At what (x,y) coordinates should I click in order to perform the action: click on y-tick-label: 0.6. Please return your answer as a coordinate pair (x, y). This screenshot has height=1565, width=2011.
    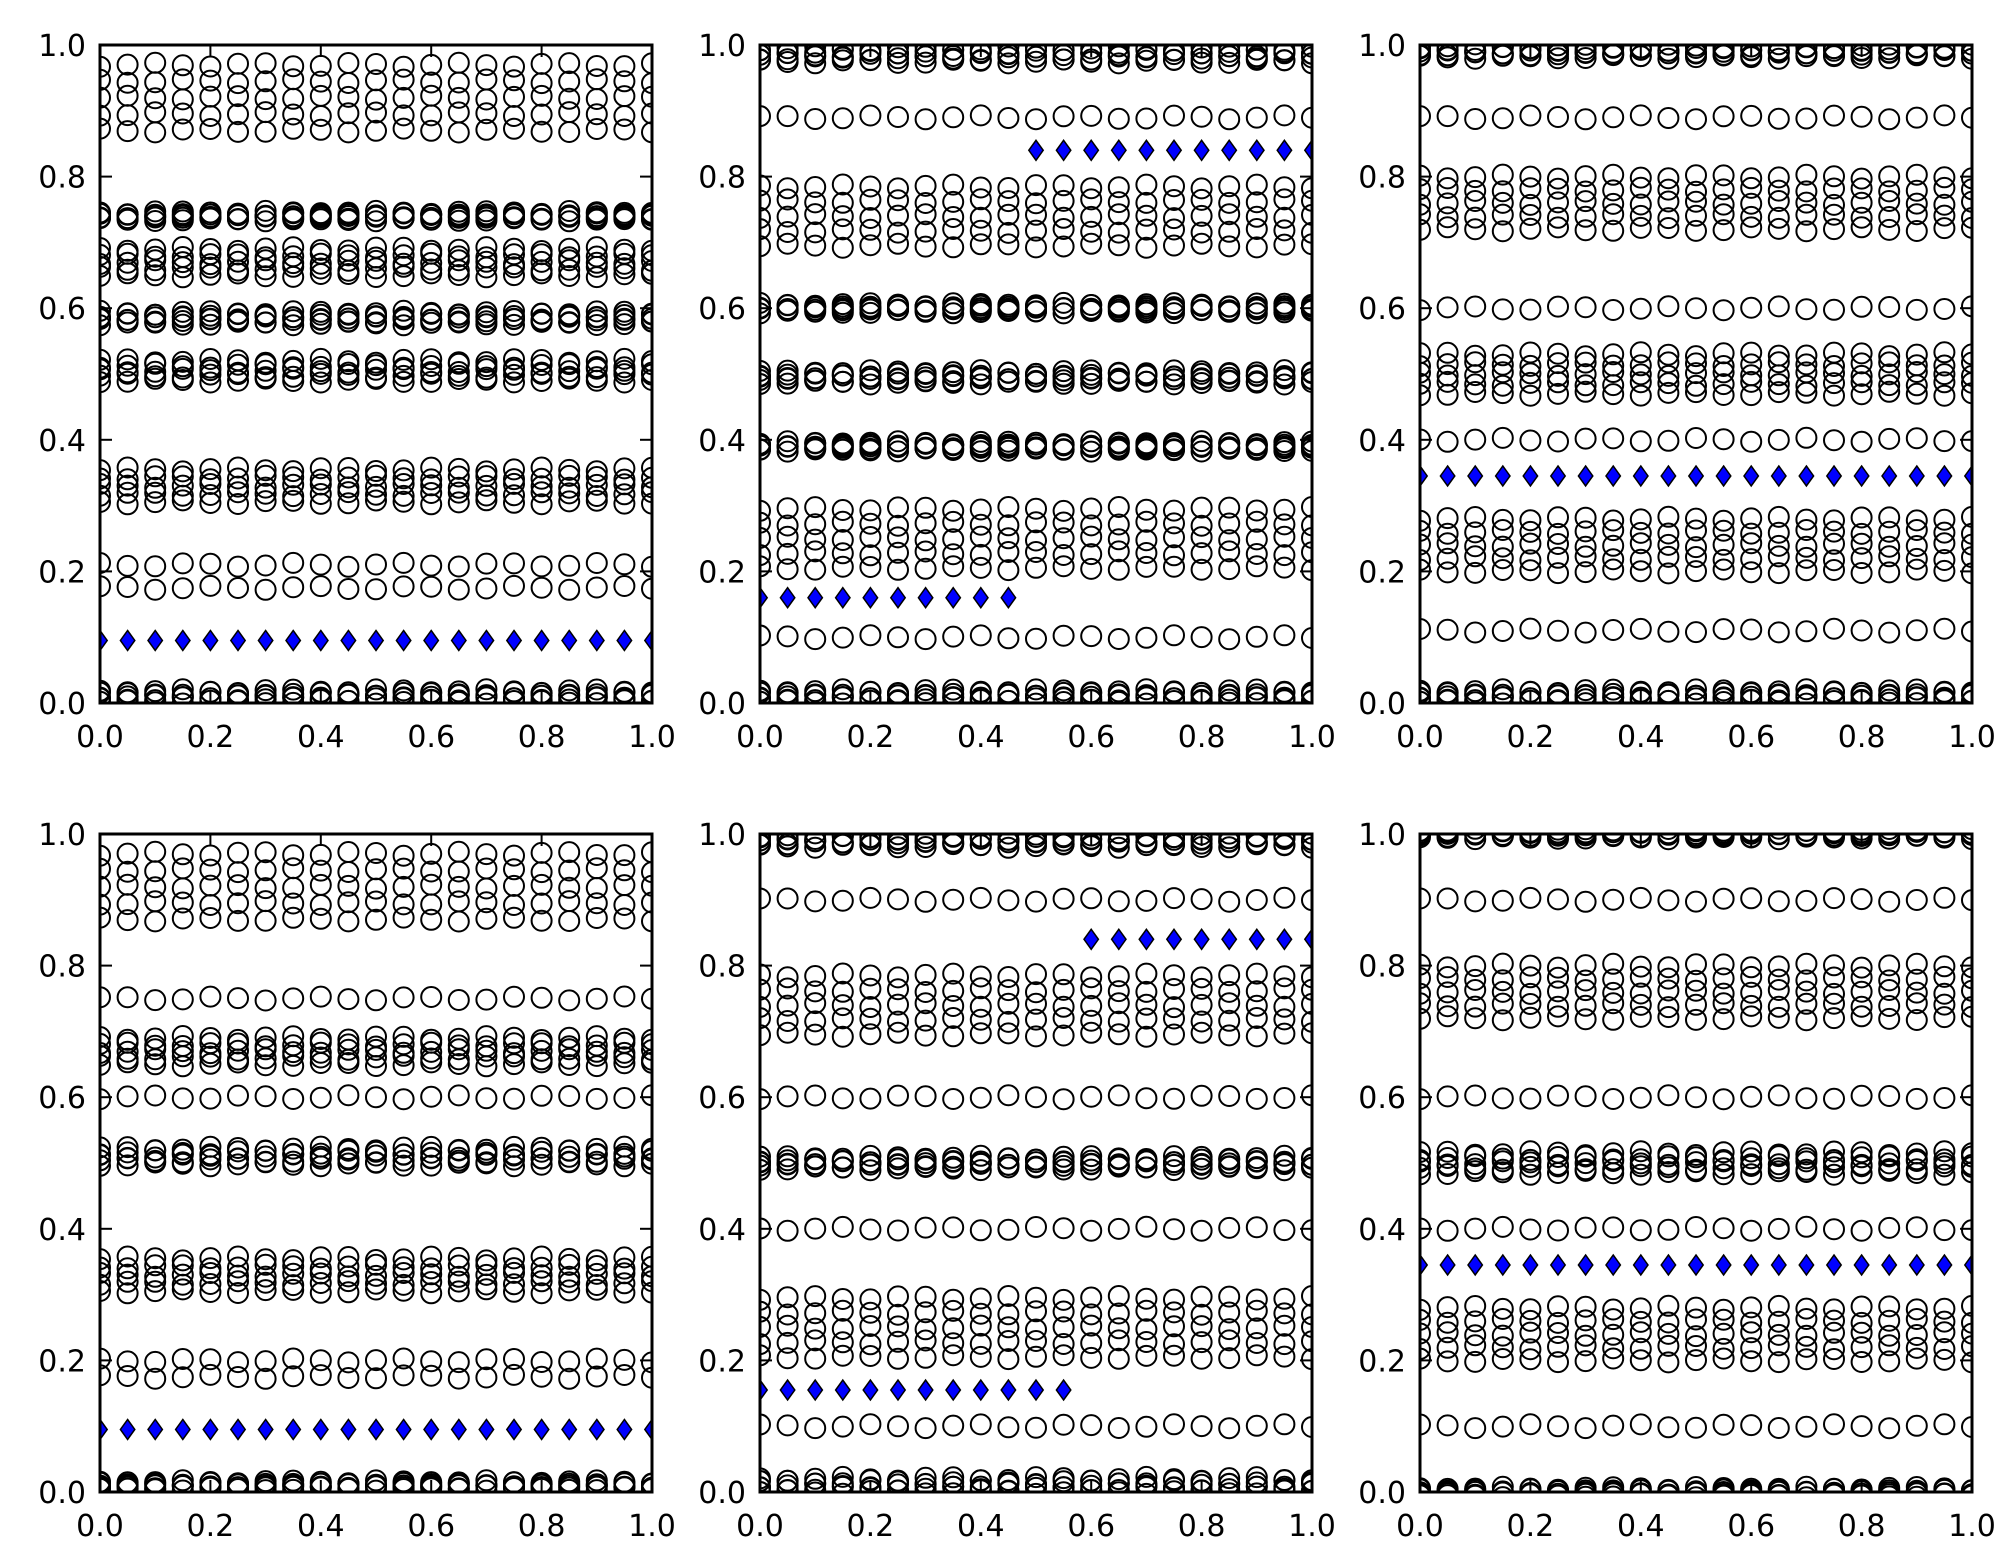
    Looking at the image, I should click on (62, 309).